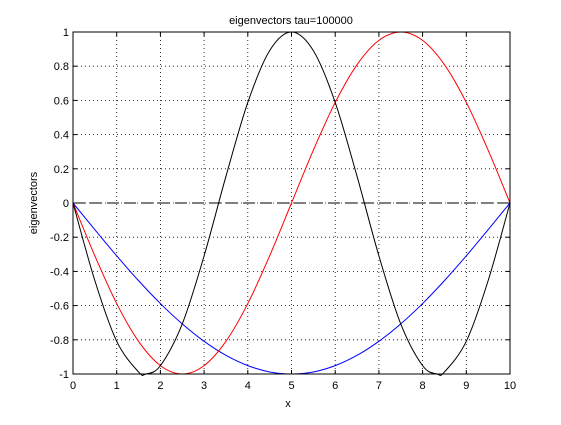  Describe the element at coordinates (59, 204) in the screenshot. I see `y-tick-labels: -1 -0.8 -0.6 -0.4 -0.2 0 0.2 0.4 0.6 0.8 1` at that location.